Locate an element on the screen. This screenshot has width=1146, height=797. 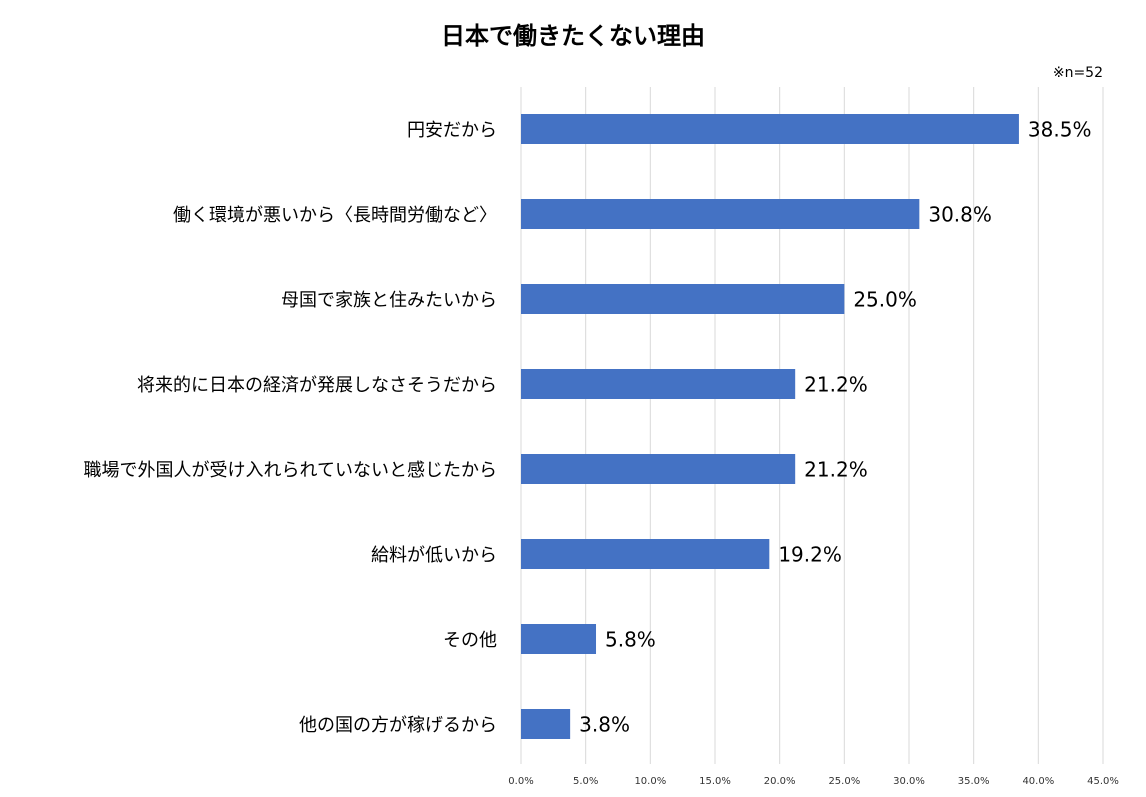
value-label: 30.8% is located at coordinates (960, 215).